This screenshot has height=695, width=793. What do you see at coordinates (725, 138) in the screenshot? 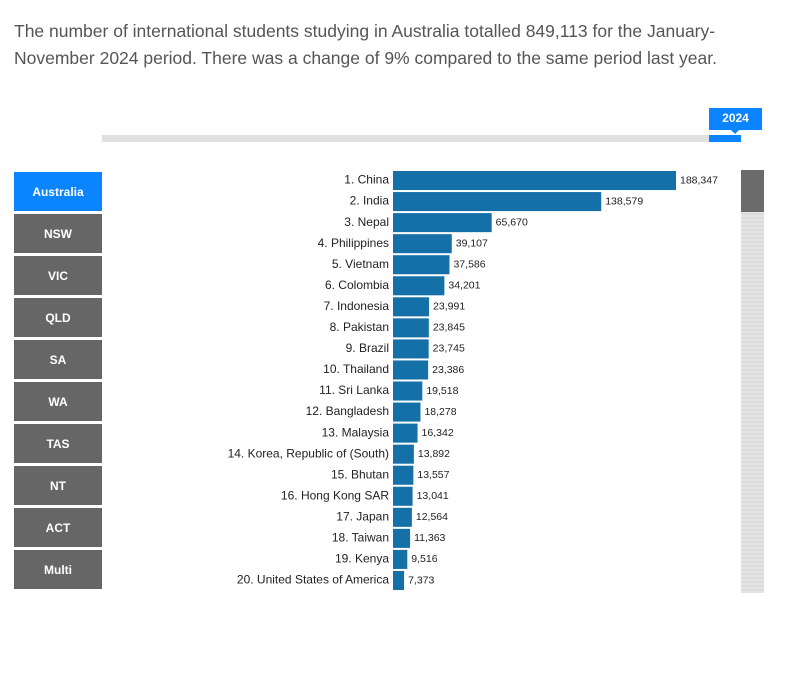
I see `slider-handle` at bounding box center [725, 138].